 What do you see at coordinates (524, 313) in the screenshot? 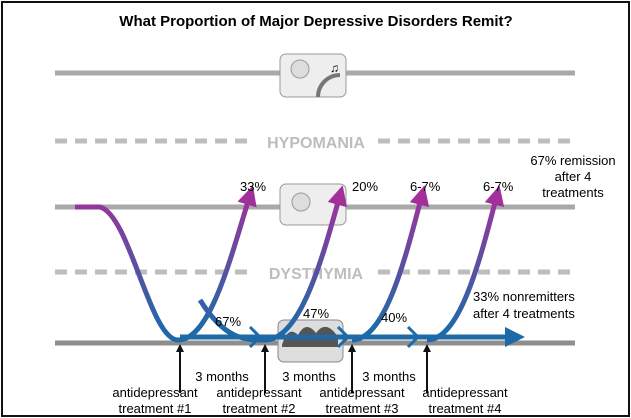
I see `svg-text: after 4 treatments` at bounding box center [524, 313].